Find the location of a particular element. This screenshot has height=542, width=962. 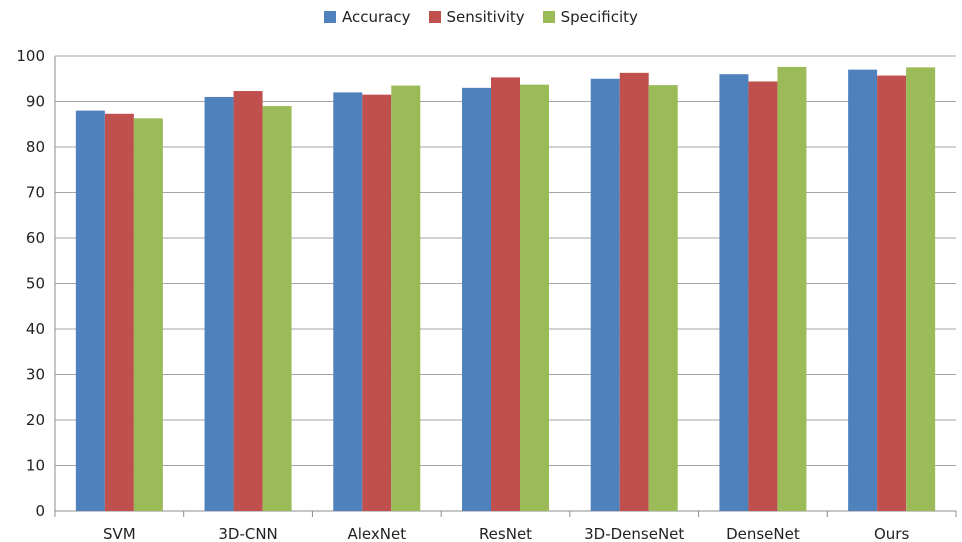

bar-sensitivity-resnet is located at coordinates (505, 294).